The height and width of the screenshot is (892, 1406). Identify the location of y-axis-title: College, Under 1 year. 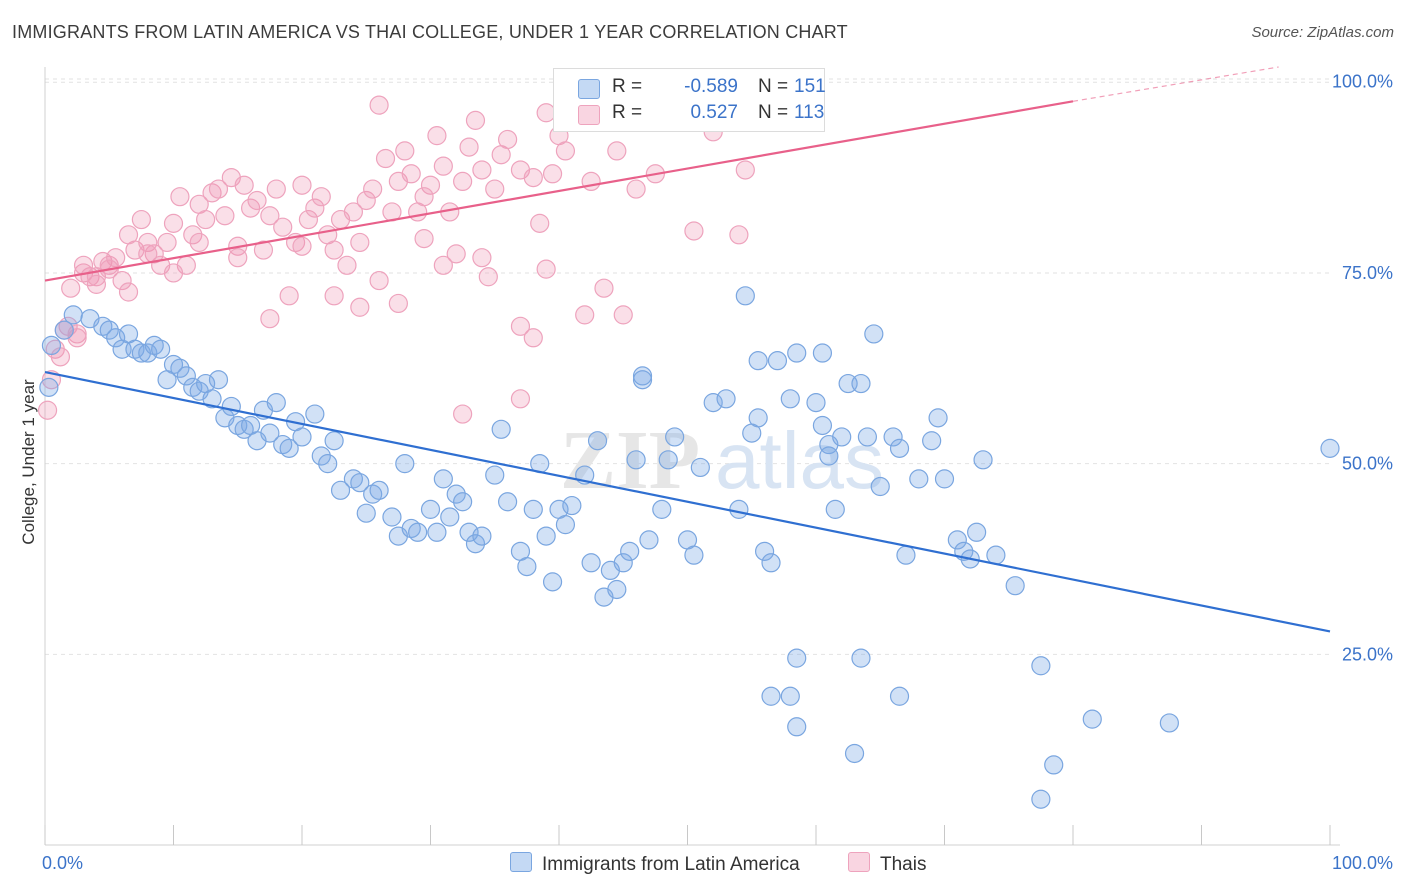
(28, 462).